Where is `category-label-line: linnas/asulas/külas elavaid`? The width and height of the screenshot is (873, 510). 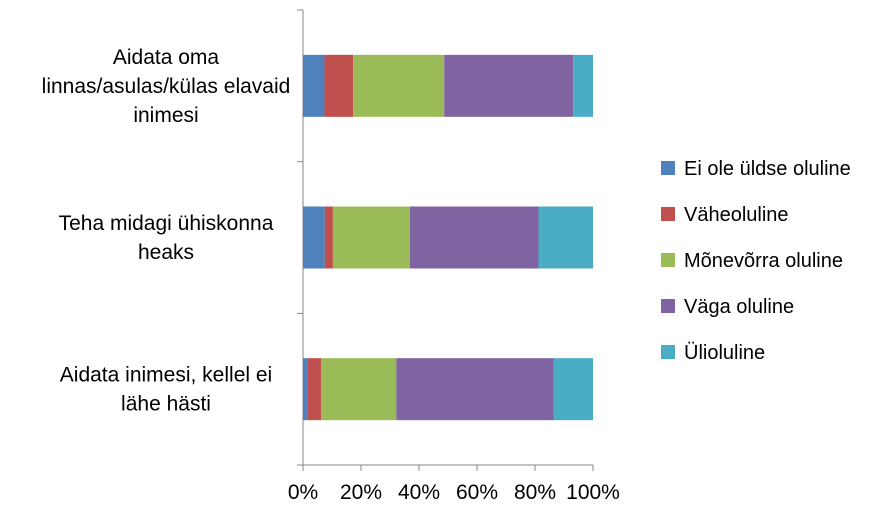 category-label-line: linnas/asulas/külas elavaid is located at coordinates (166, 86).